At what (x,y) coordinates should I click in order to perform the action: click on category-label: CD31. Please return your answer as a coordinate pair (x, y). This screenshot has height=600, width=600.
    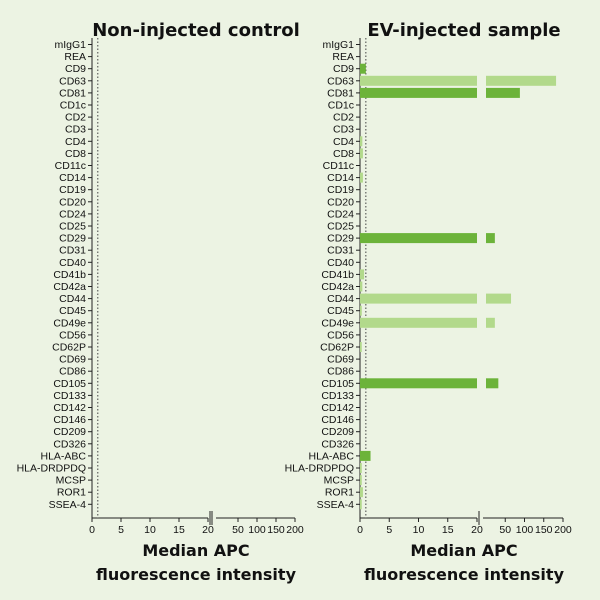
    Looking at the image, I should click on (340, 251).